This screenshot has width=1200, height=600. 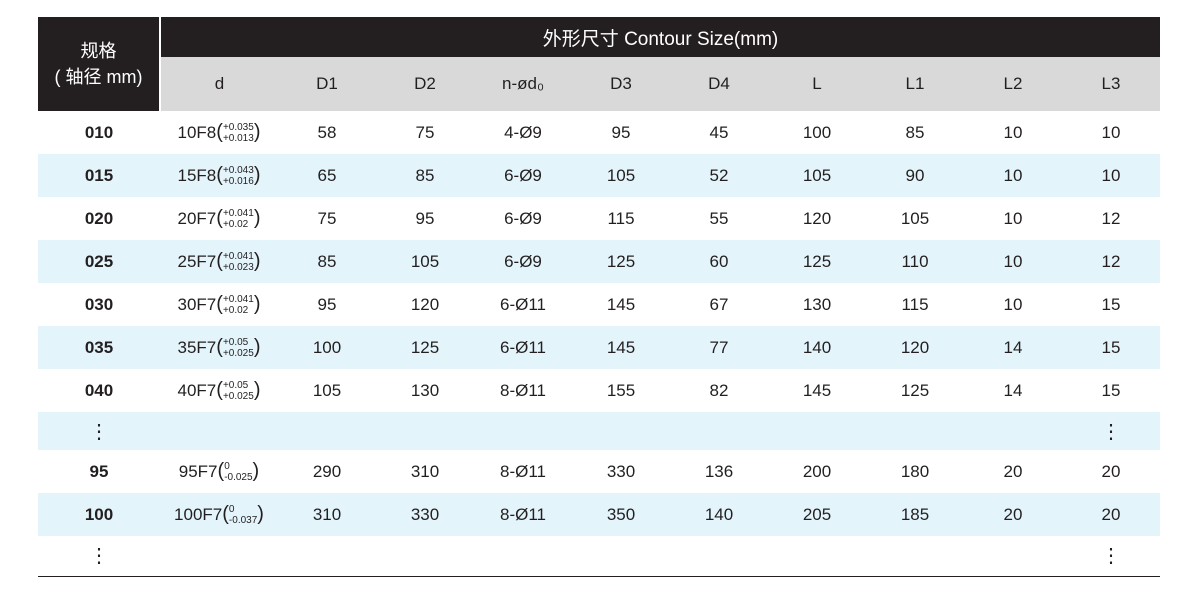 I want to click on spec-cell: 100, so click(x=99, y=514).